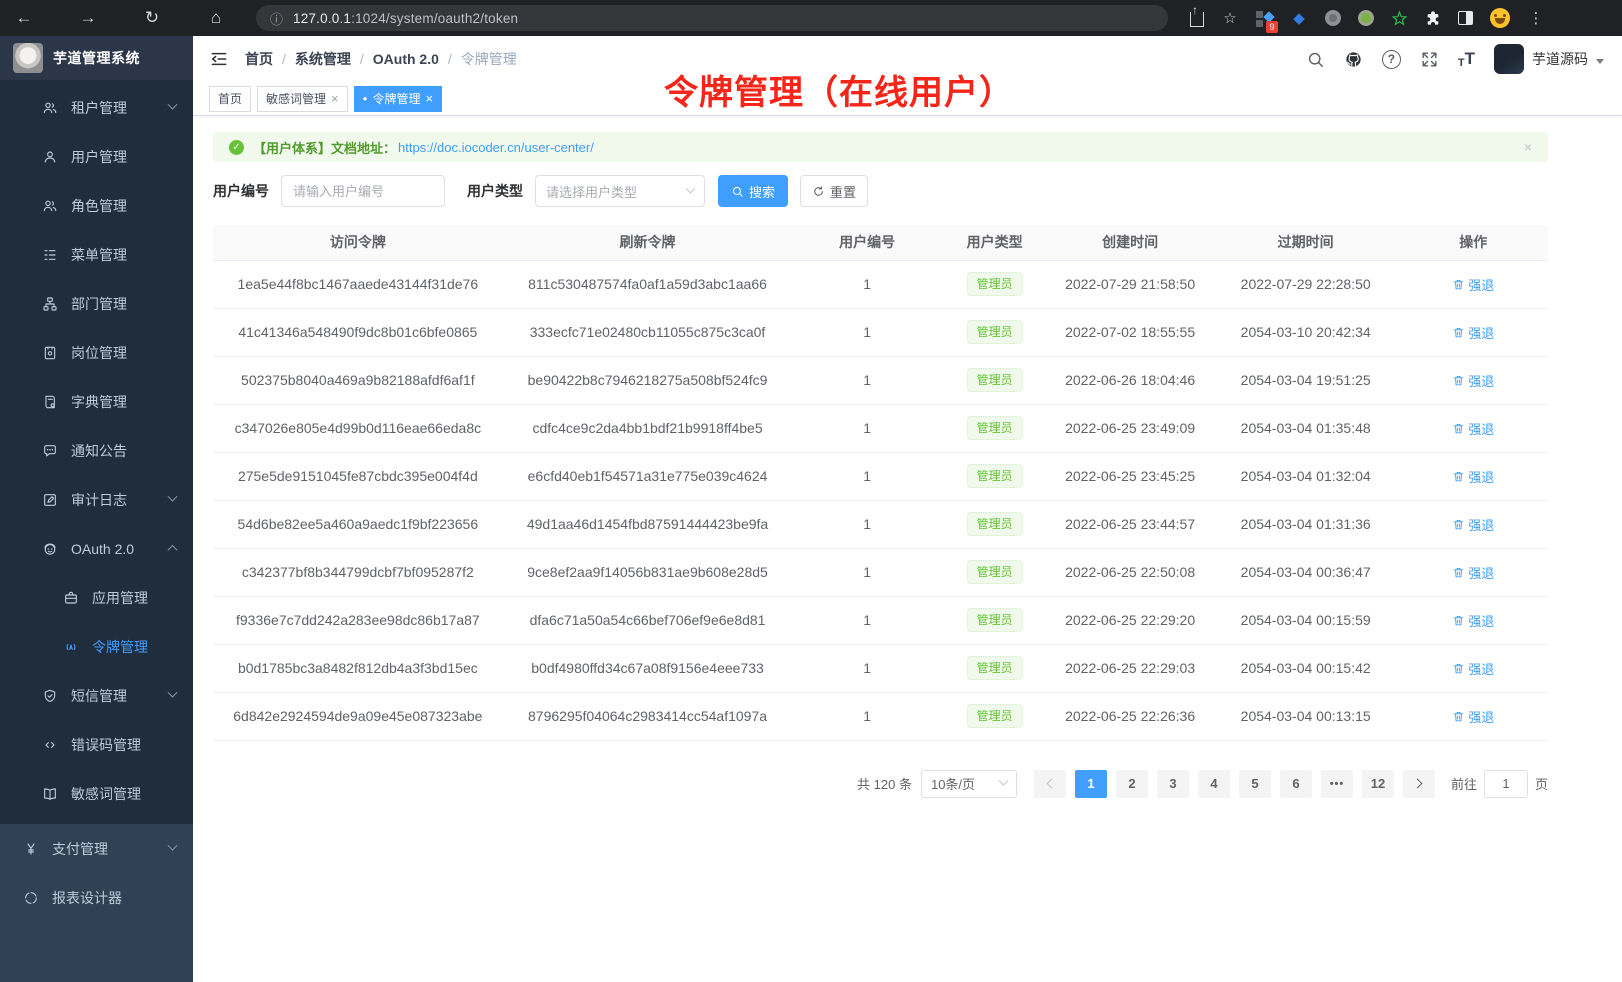 This screenshot has height=982, width=1622. Describe the element at coordinates (96, 352) in the screenshot. I see `sidebar-item-post: 岗位管理` at that location.